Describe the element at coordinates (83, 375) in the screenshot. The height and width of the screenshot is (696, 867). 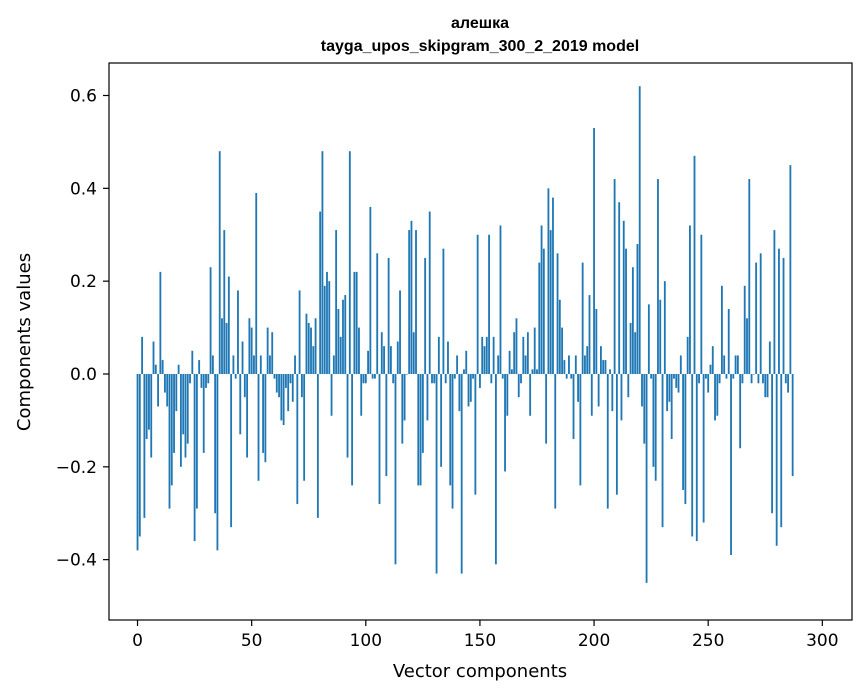
I see `y-tick-label: 0.0` at that location.